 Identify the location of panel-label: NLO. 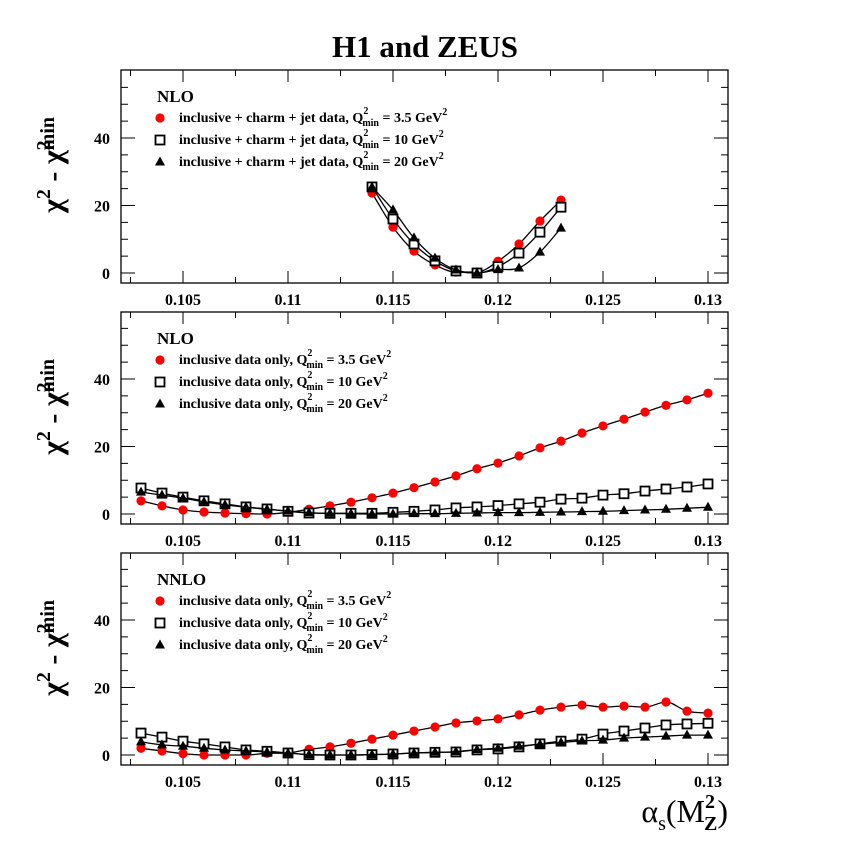
(175, 338).